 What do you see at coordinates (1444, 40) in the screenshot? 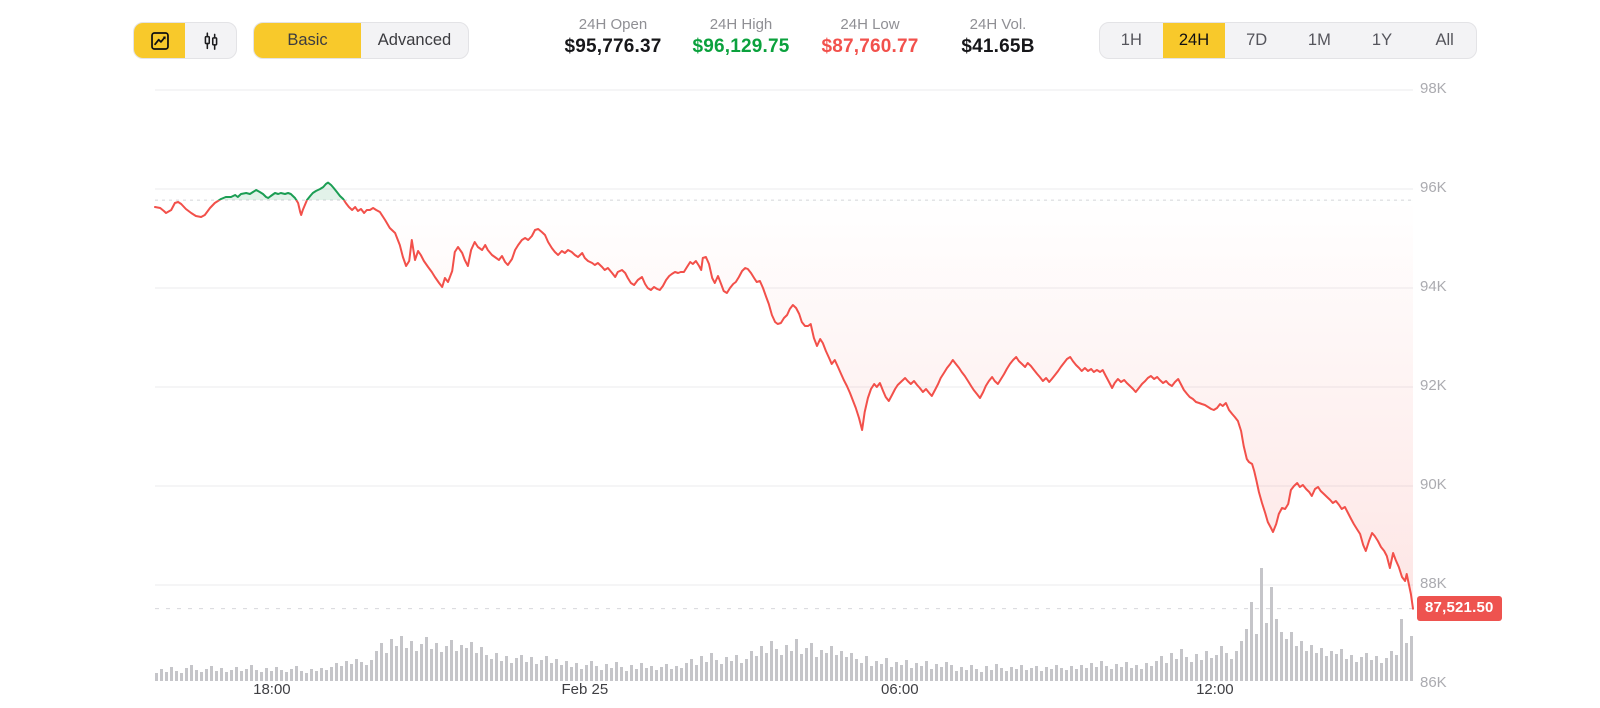
I see `range-all-button: All` at bounding box center [1444, 40].